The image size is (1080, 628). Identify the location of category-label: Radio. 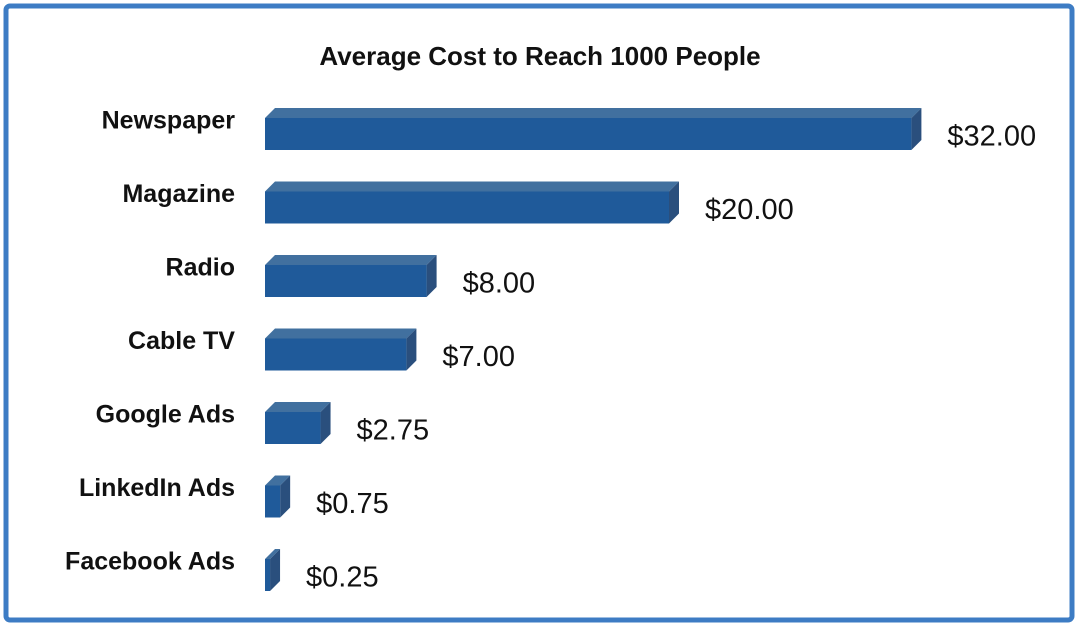
(200, 268).